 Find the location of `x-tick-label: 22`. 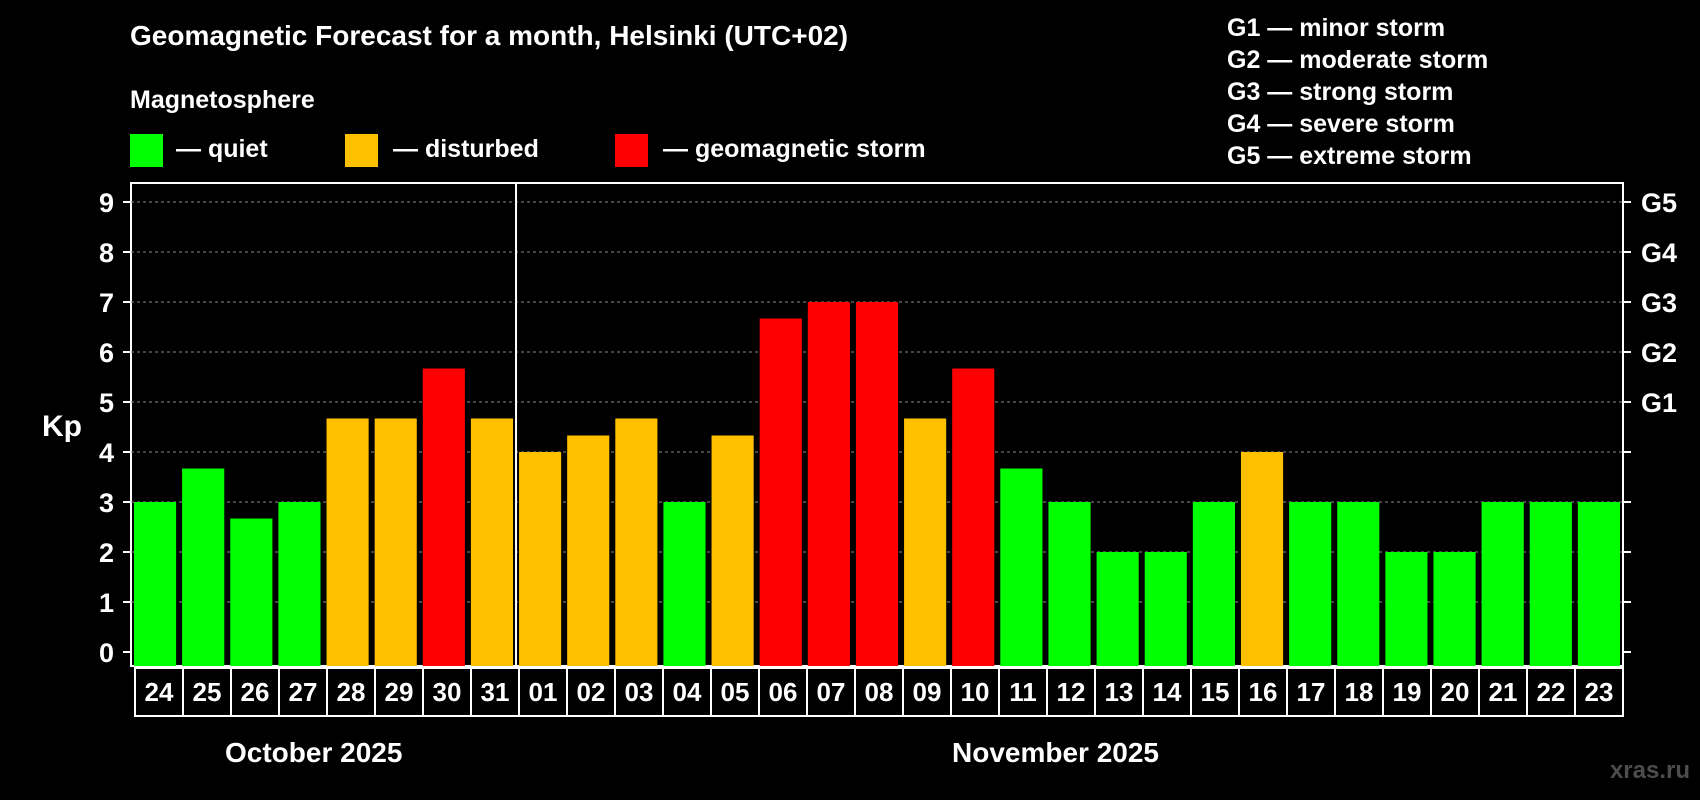

x-tick-label: 22 is located at coordinates (1551, 692).